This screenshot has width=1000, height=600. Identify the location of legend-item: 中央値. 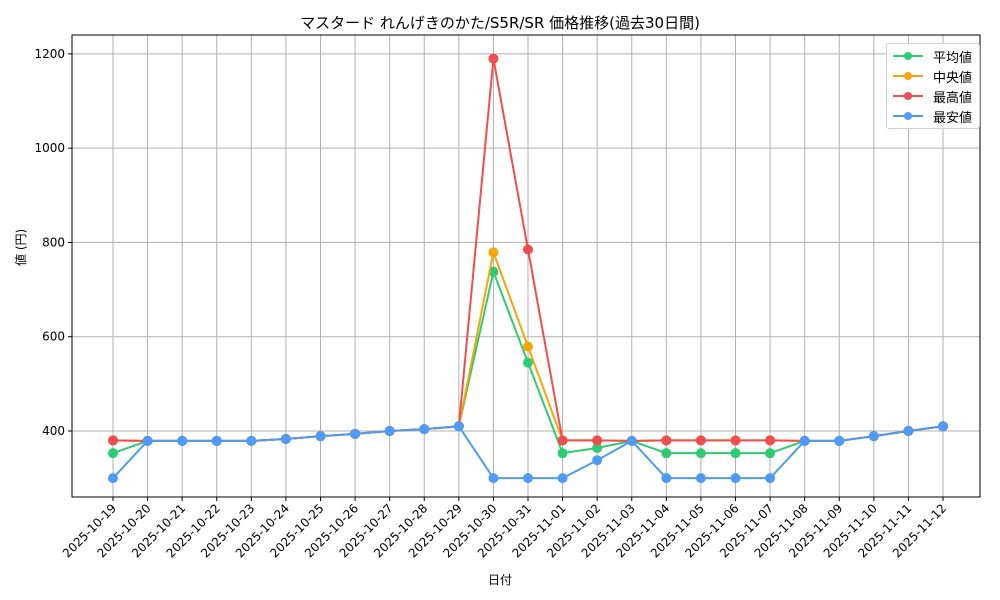
(933, 76).